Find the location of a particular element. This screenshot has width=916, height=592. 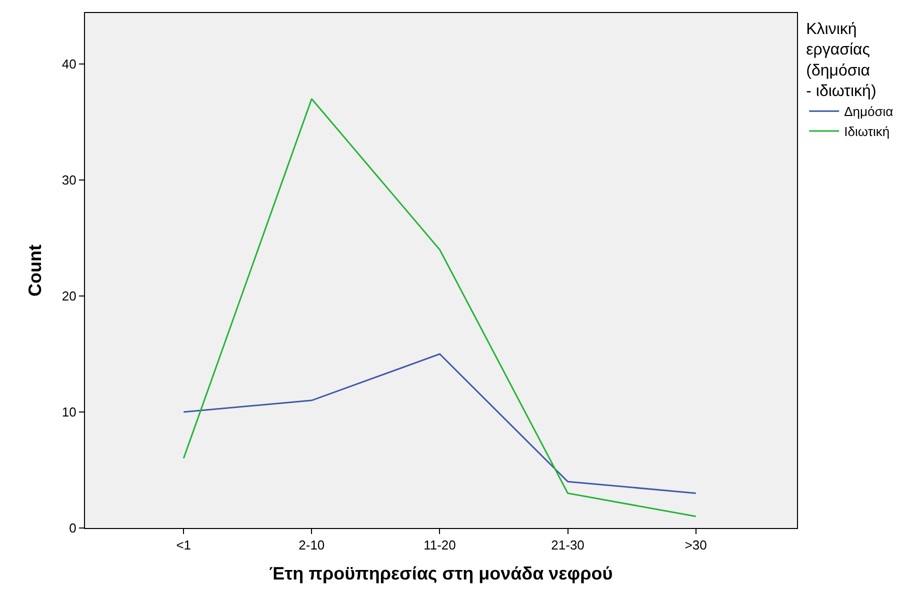

y-tick-label: 20 is located at coordinates (69, 296).